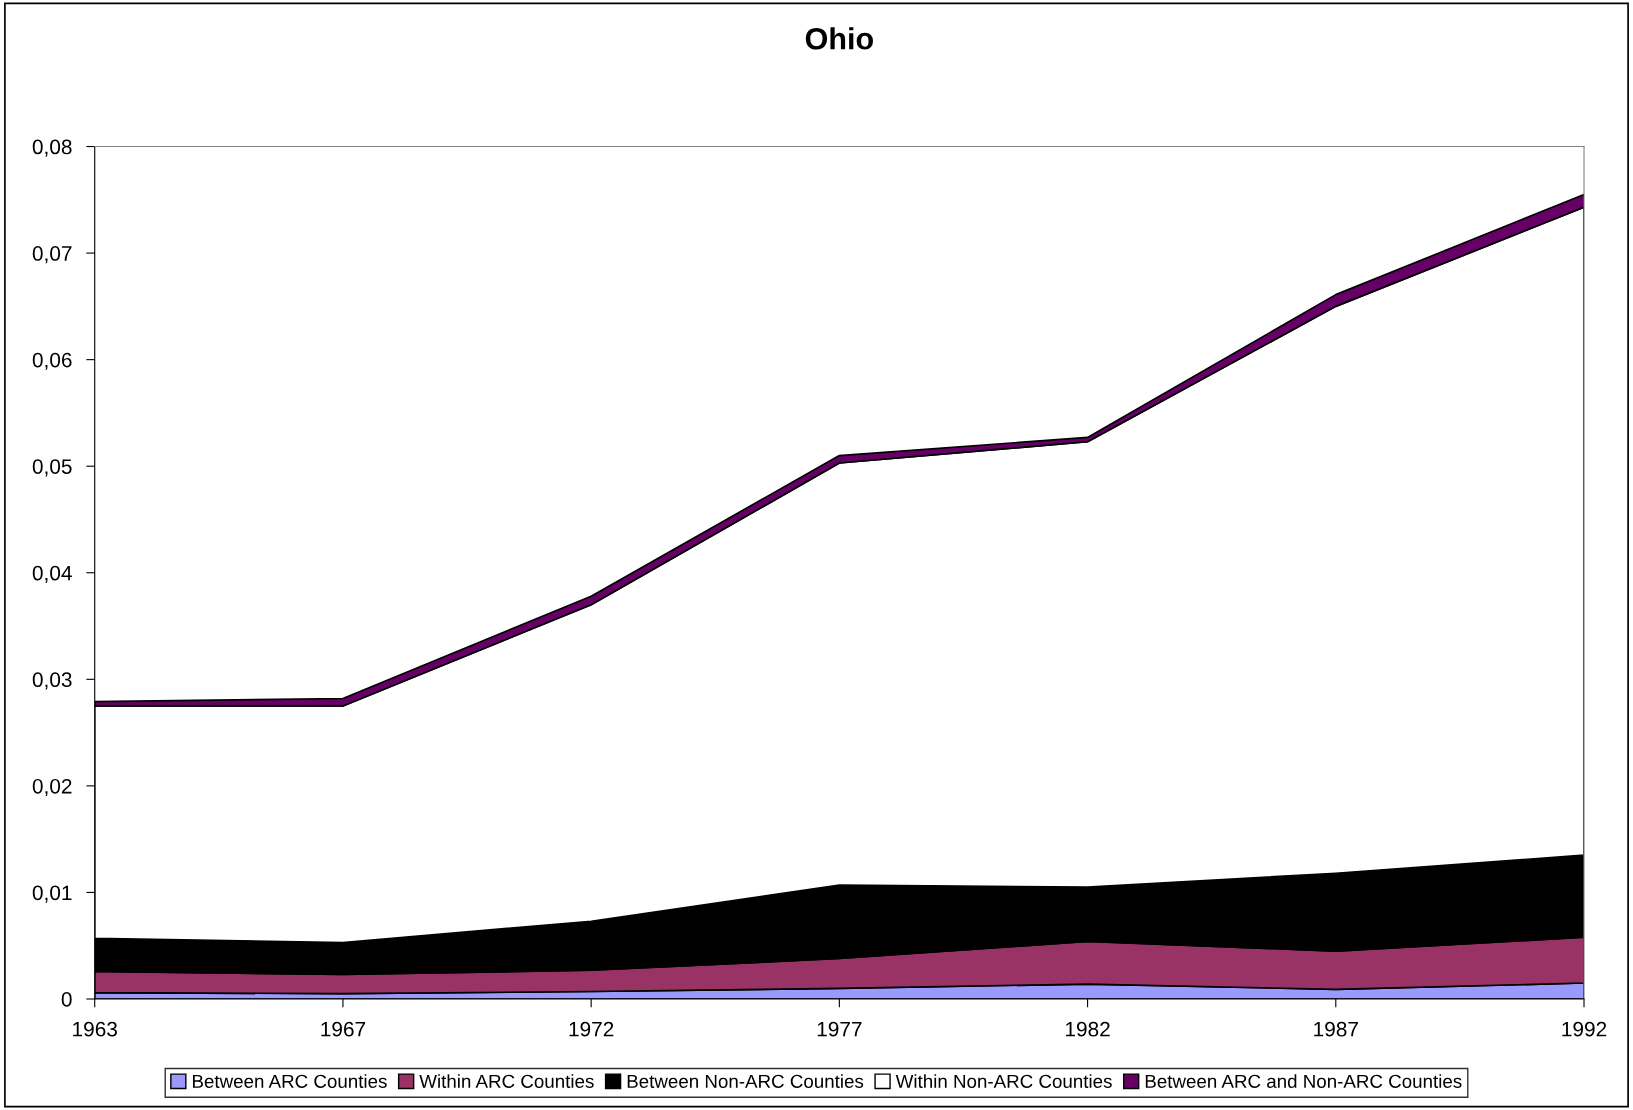  I want to click on legend-label: Between ARC Counties, so click(290, 1081).